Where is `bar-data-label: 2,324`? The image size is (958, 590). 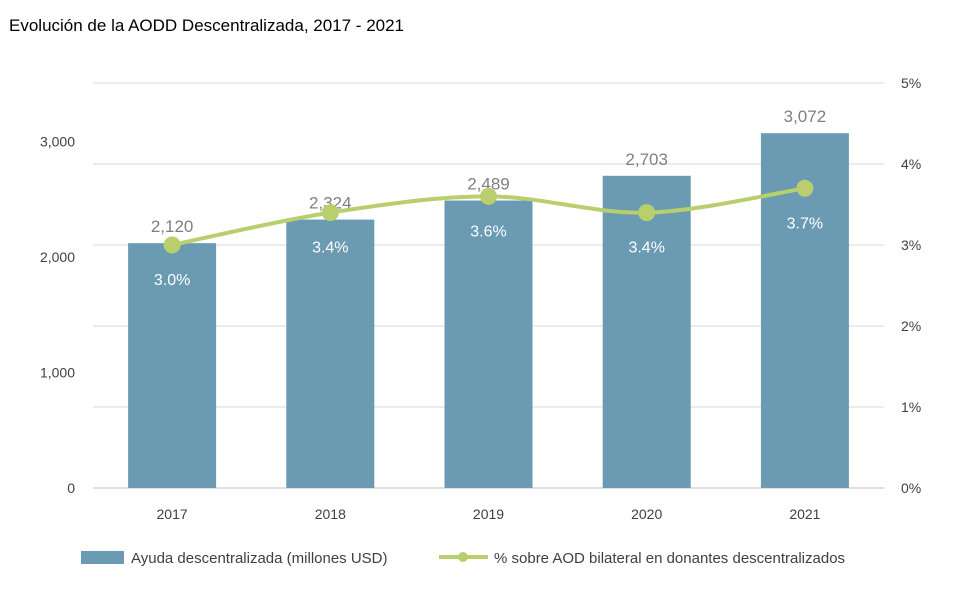
bar-data-label: 2,324 is located at coordinates (330, 203).